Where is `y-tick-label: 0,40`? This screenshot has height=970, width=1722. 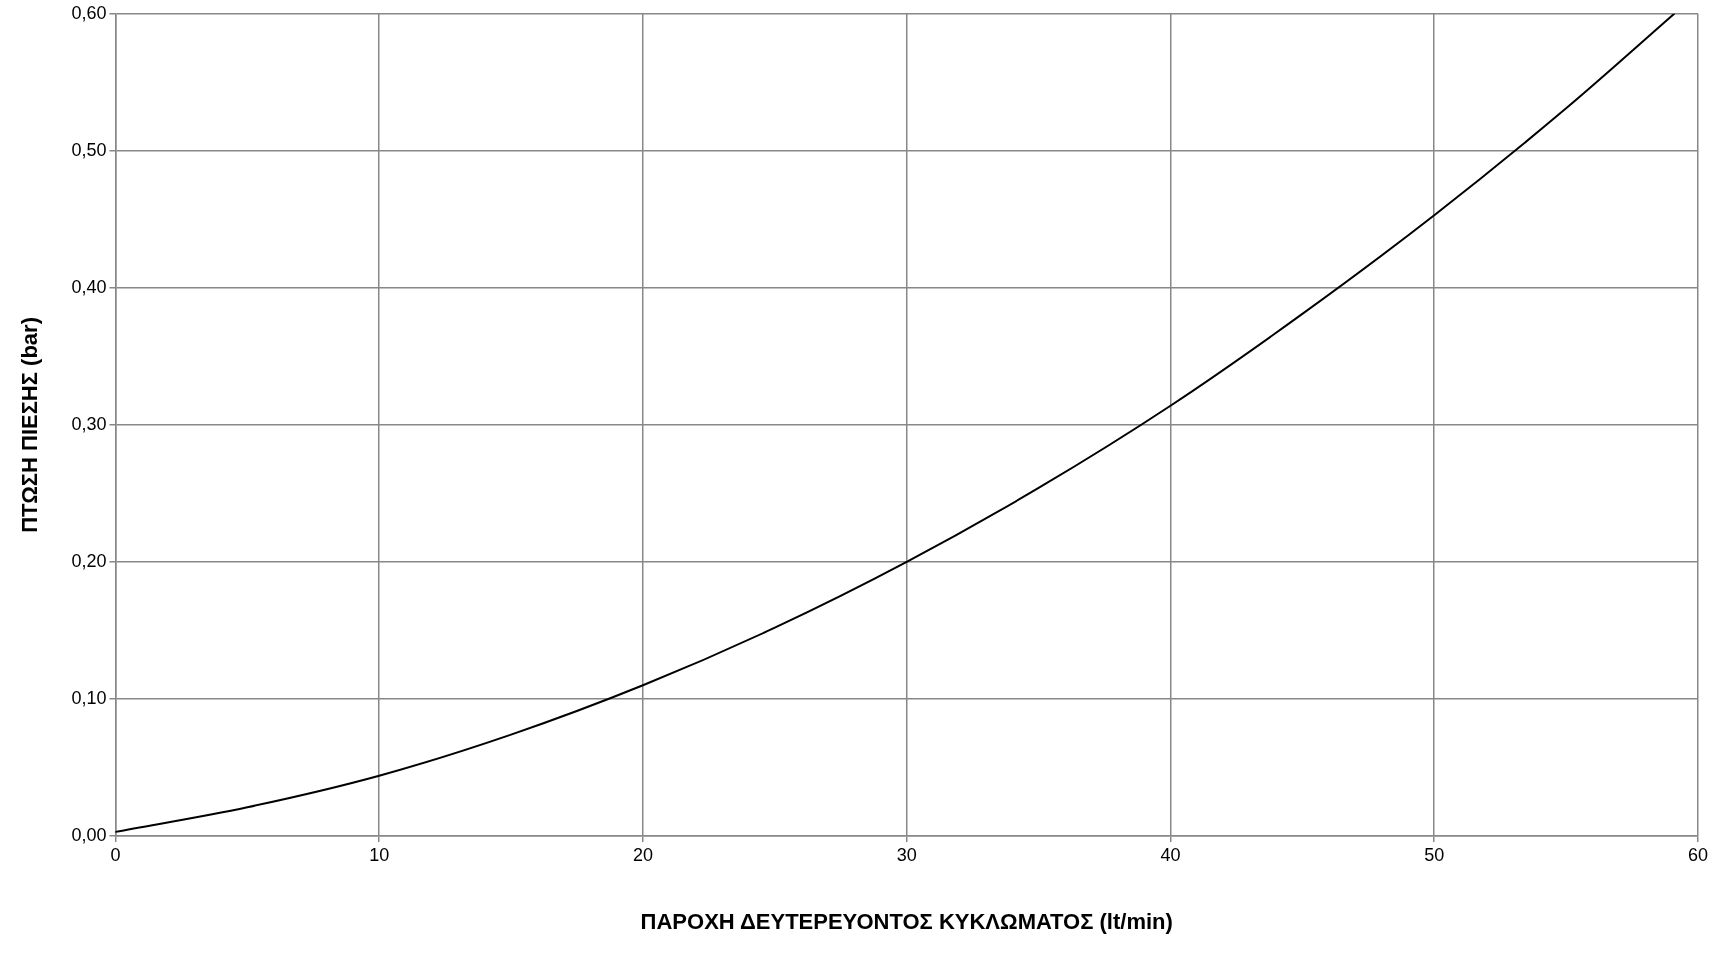
y-tick-label: 0,40 is located at coordinates (89, 286).